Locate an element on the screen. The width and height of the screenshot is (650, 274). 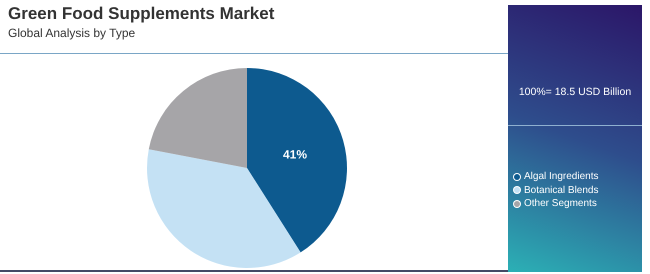
legend-label: Botanical Blends is located at coordinates (561, 190).